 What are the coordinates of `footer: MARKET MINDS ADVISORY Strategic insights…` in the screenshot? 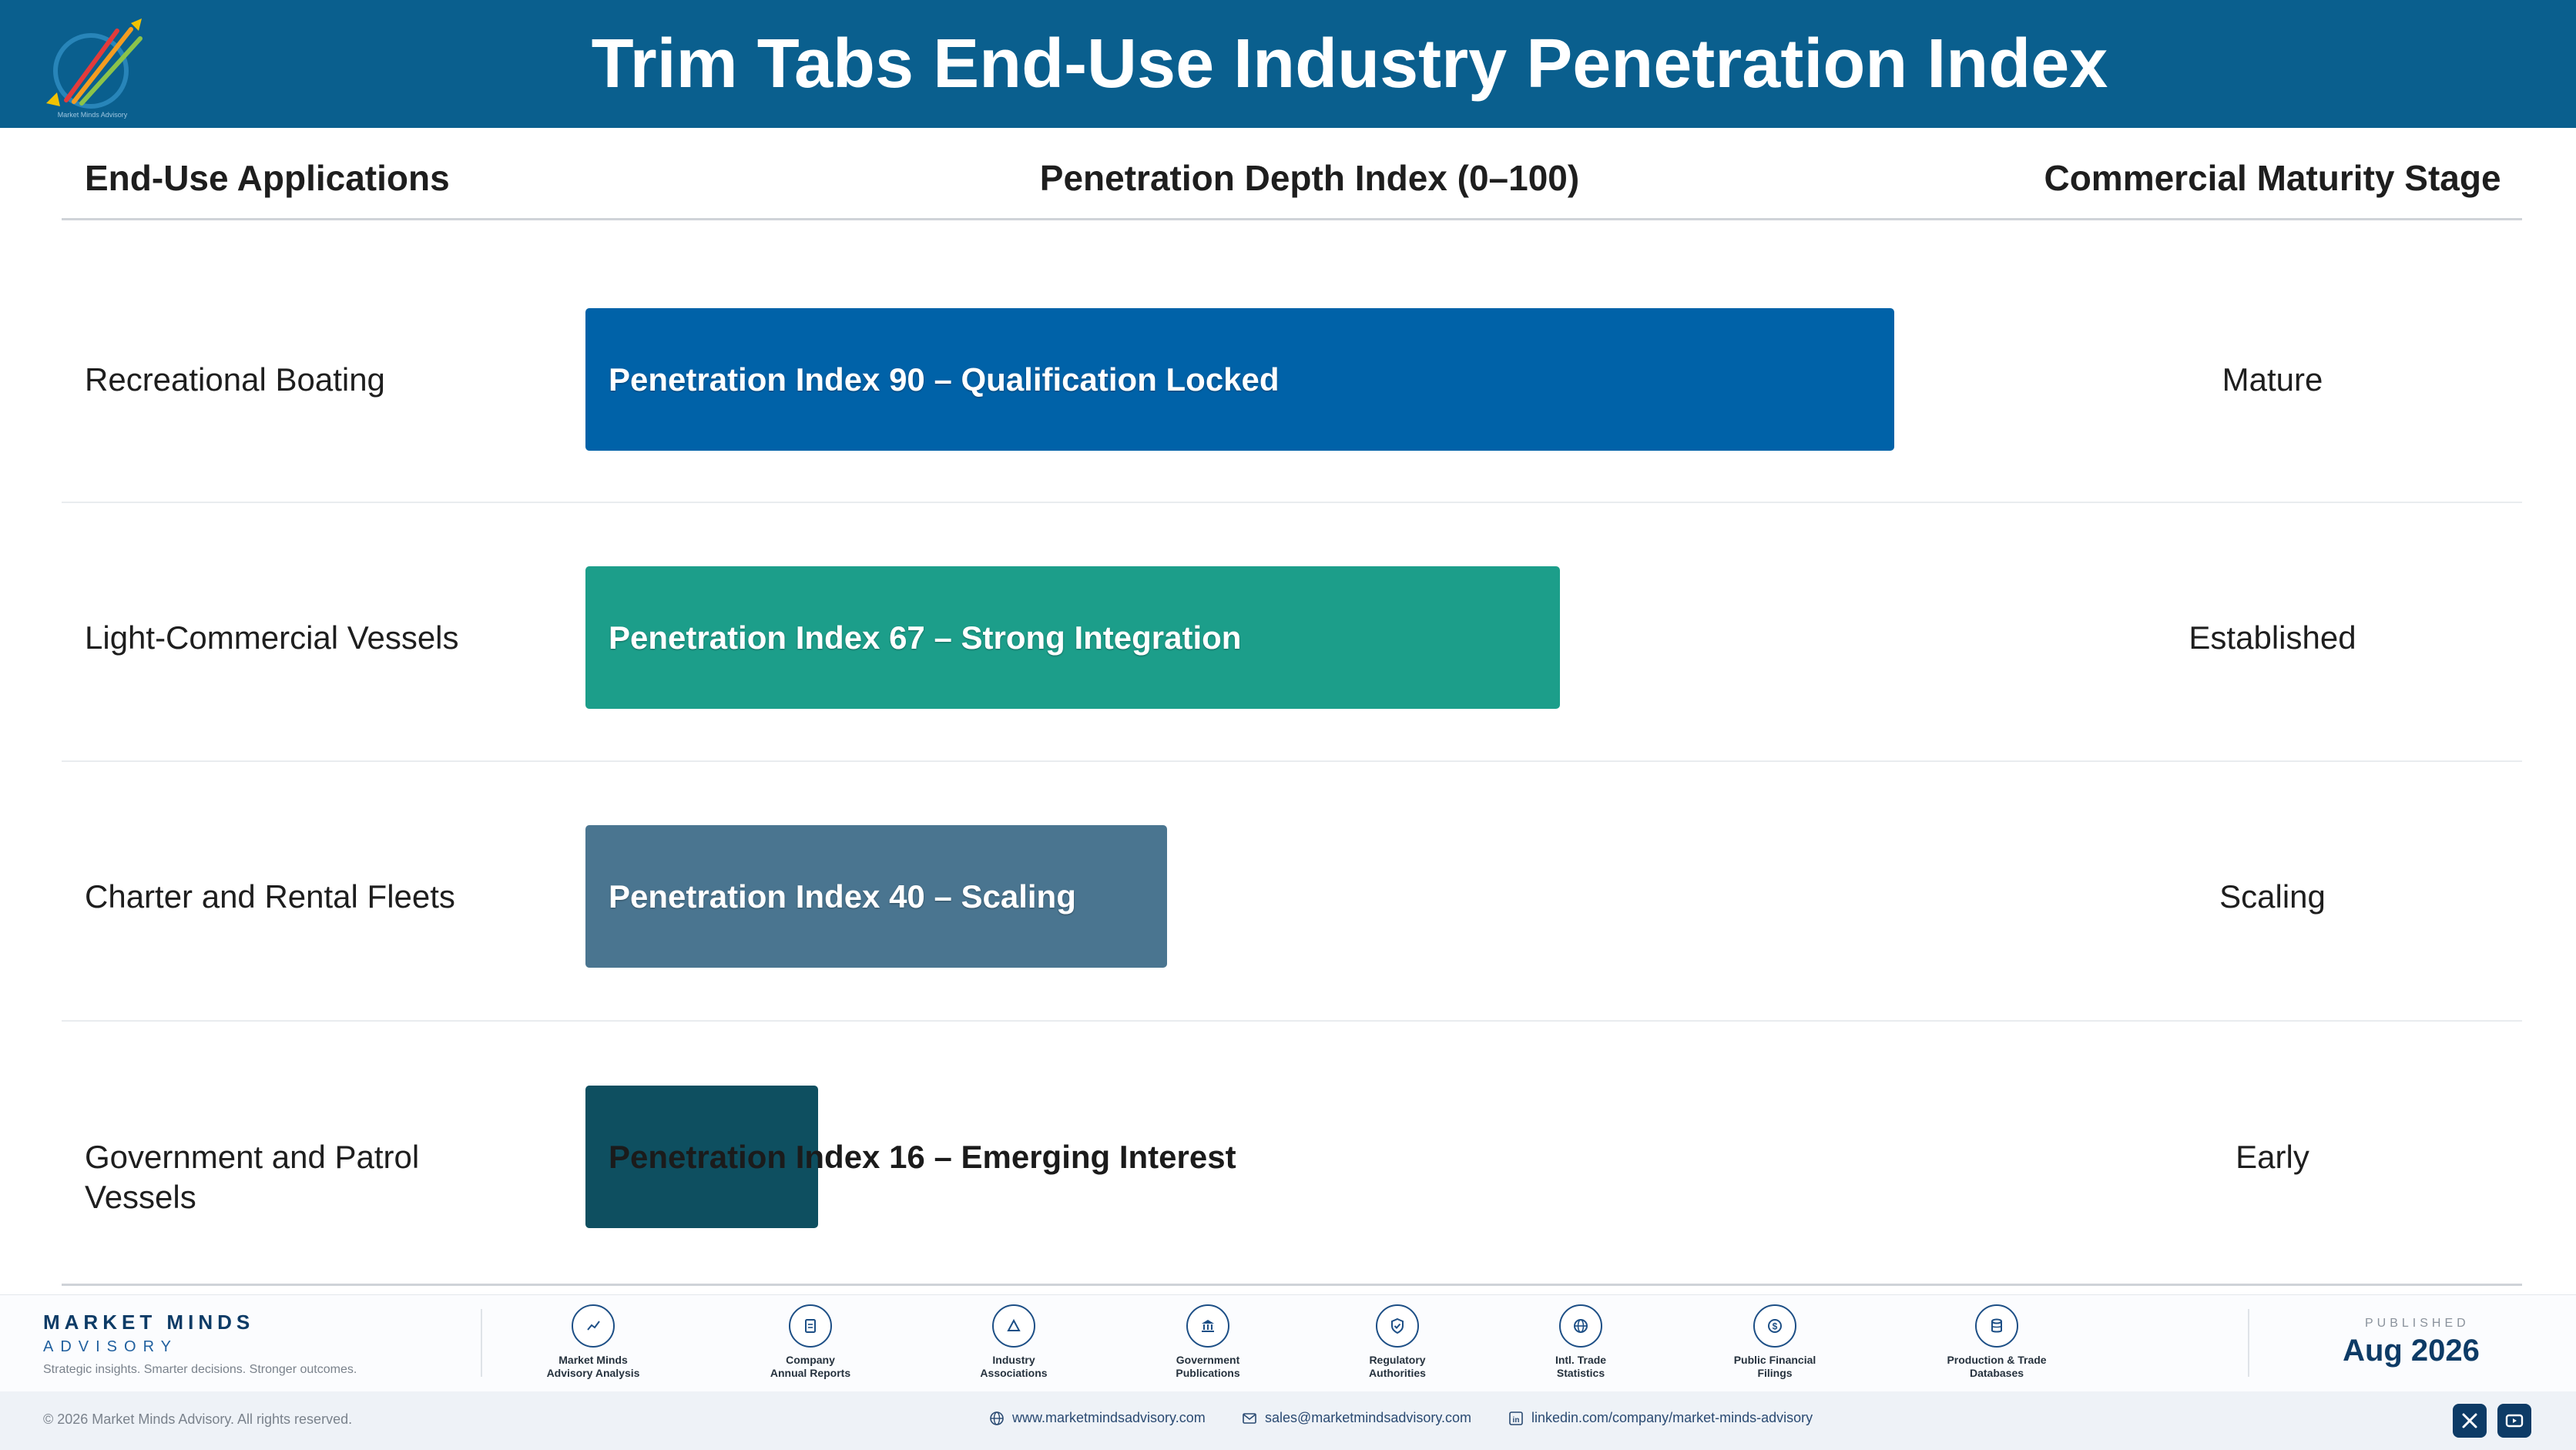 It's located at (1288, 1343).